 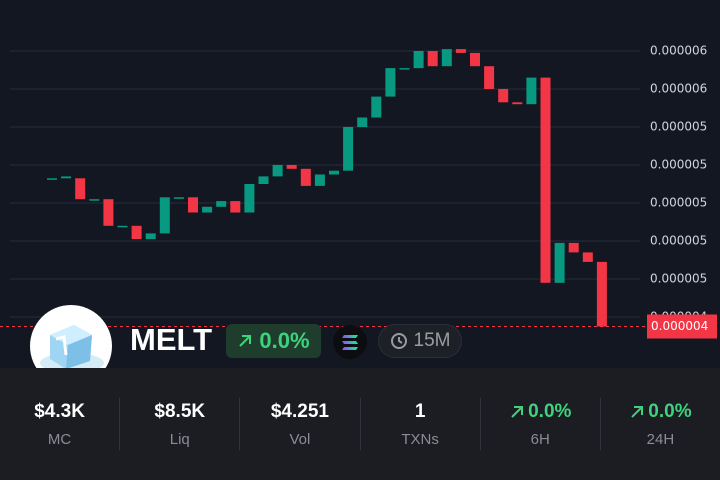 I want to click on stat-value-row: $4.3K, so click(x=59, y=412).